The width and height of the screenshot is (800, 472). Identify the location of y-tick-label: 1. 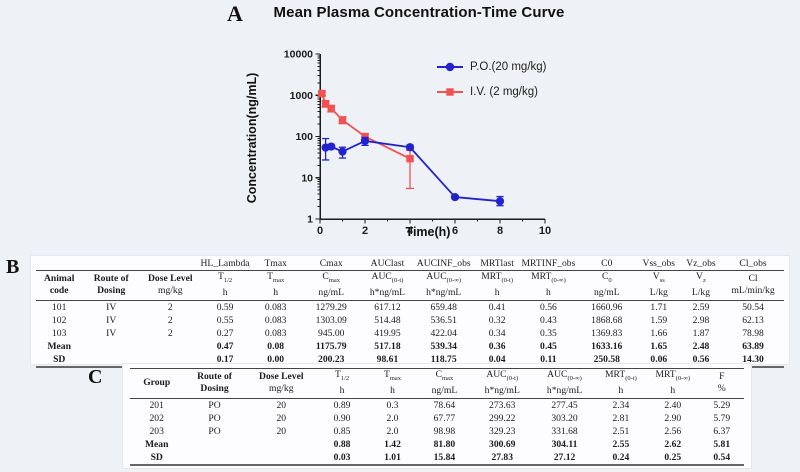
(310, 220).